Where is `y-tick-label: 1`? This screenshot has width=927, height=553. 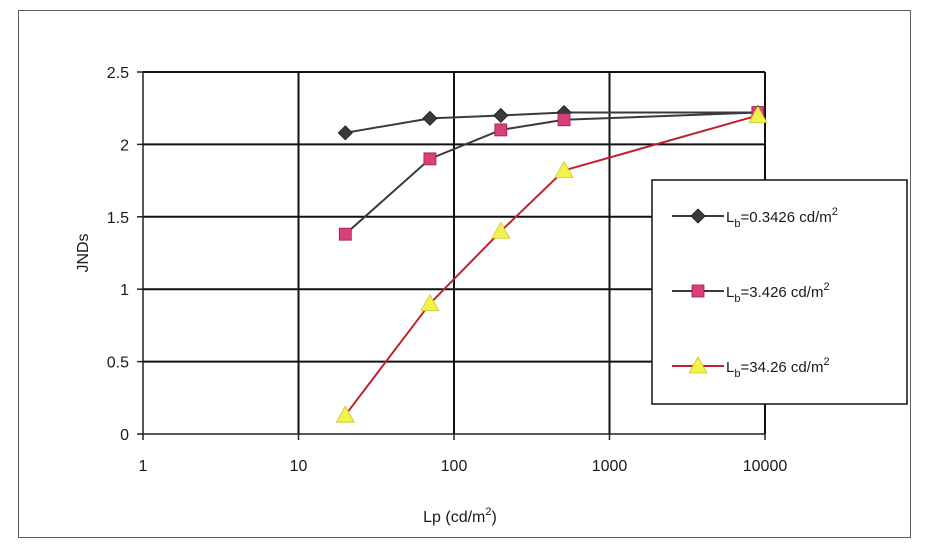 y-tick-label: 1 is located at coordinates (124, 290).